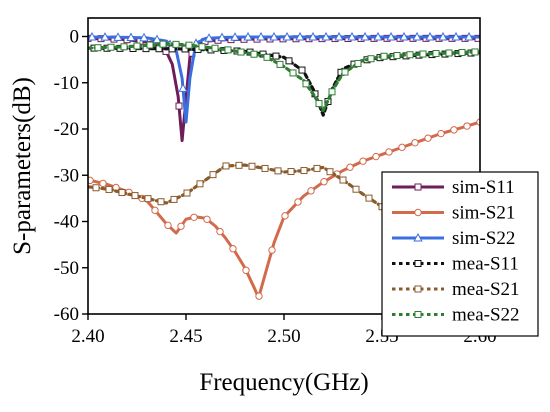 The image size is (550, 412). I want to click on y-tick-label: -60, so click(66, 314).